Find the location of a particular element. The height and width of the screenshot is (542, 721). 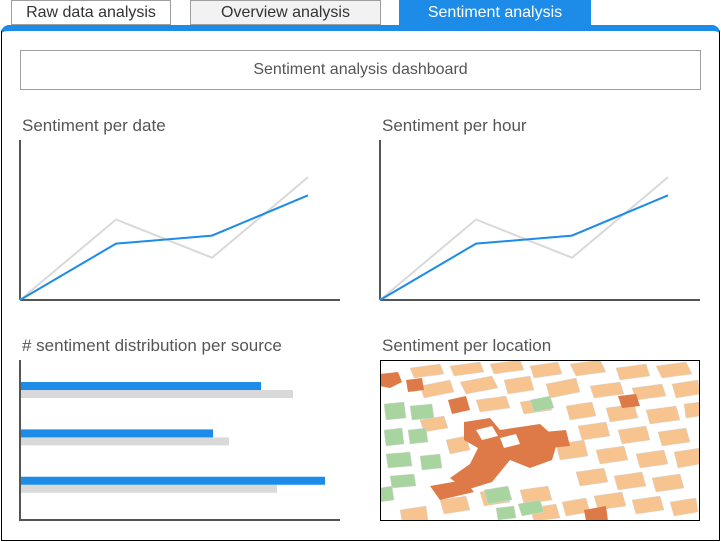

city-map-image is located at coordinates (540, 440).